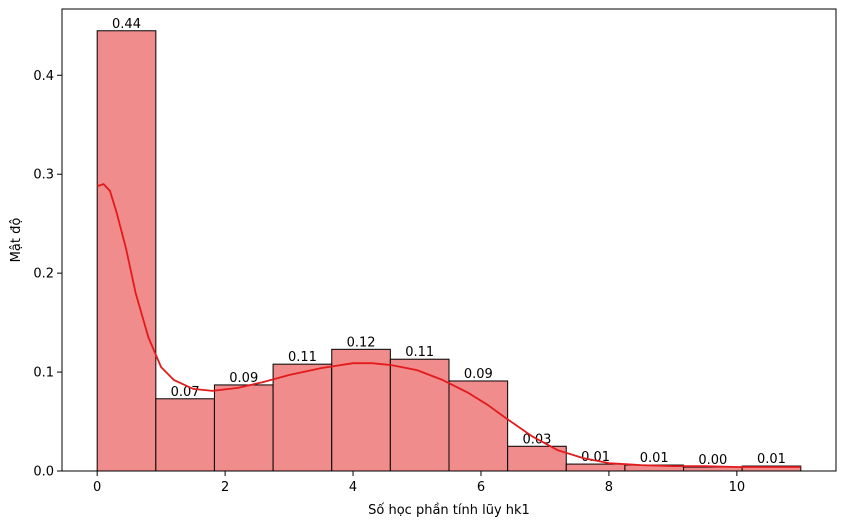  What do you see at coordinates (609, 487) in the screenshot?
I see `x-tick-label: 8` at bounding box center [609, 487].